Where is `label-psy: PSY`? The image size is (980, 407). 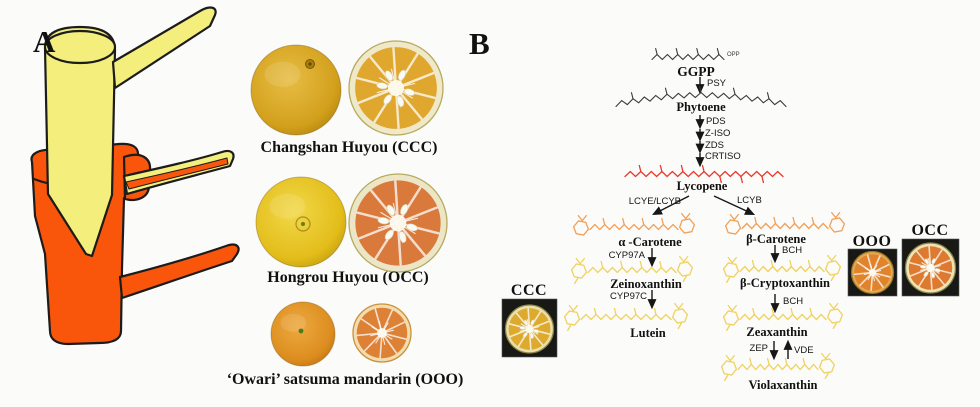 label-psy: PSY is located at coordinates (717, 83).